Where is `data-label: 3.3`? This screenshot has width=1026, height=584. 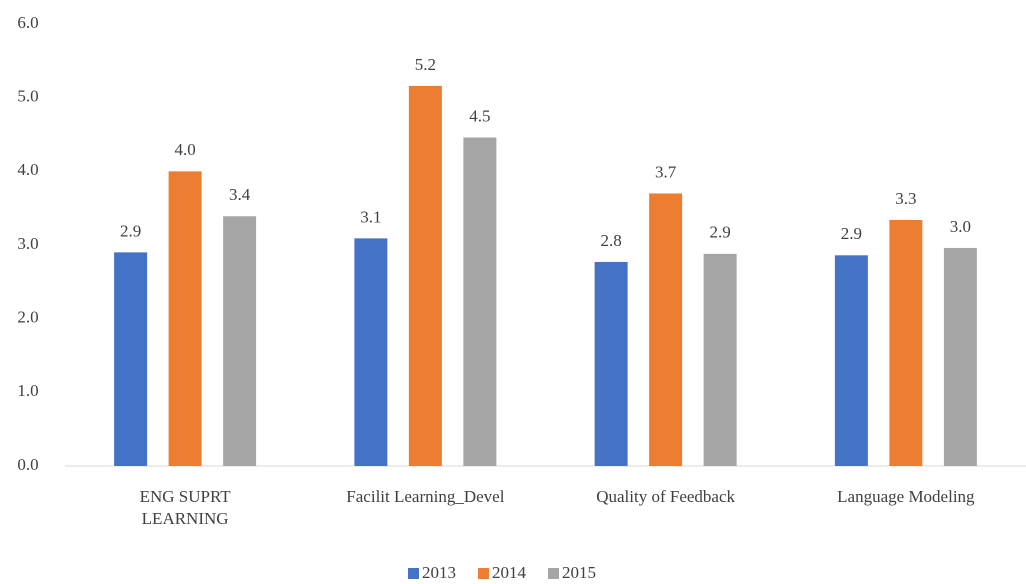
data-label: 3.3 is located at coordinates (905, 198).